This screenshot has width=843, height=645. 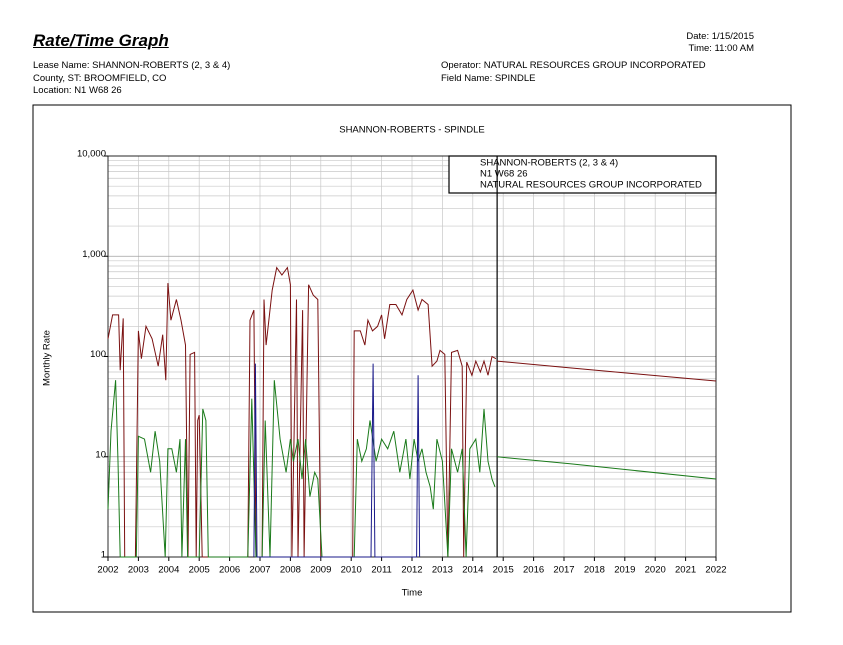 I want to click on x-tick-label: 2021, so click(x=685, y=570).